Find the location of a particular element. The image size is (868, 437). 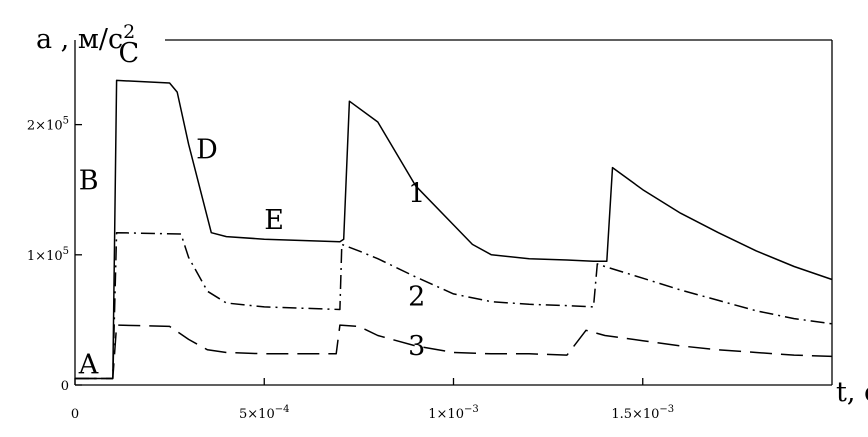

y-tick-label: 2×10⁵ is located at coordinates (48, 125).